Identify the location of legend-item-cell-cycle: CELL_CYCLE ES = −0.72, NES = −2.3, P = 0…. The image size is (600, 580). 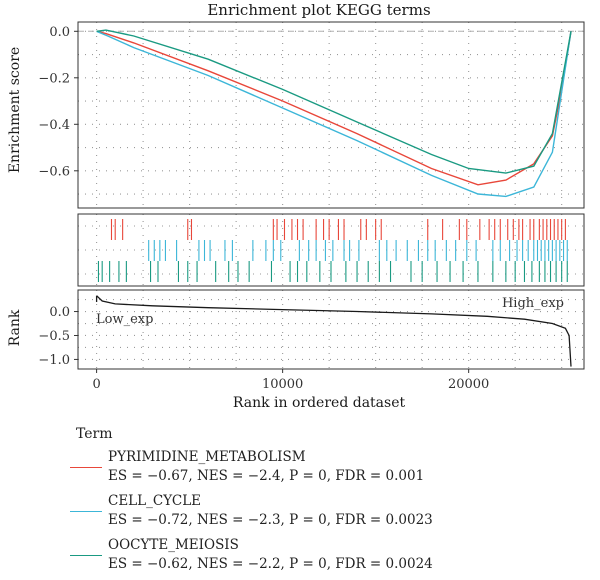
(330, 514).